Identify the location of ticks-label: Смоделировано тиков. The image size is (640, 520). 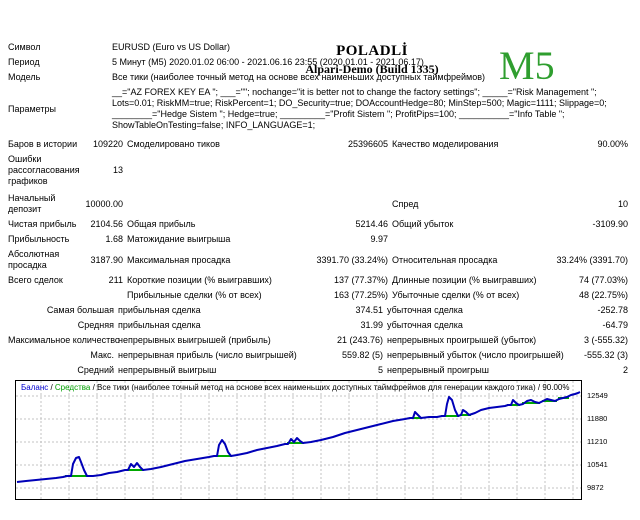
(173, 144).